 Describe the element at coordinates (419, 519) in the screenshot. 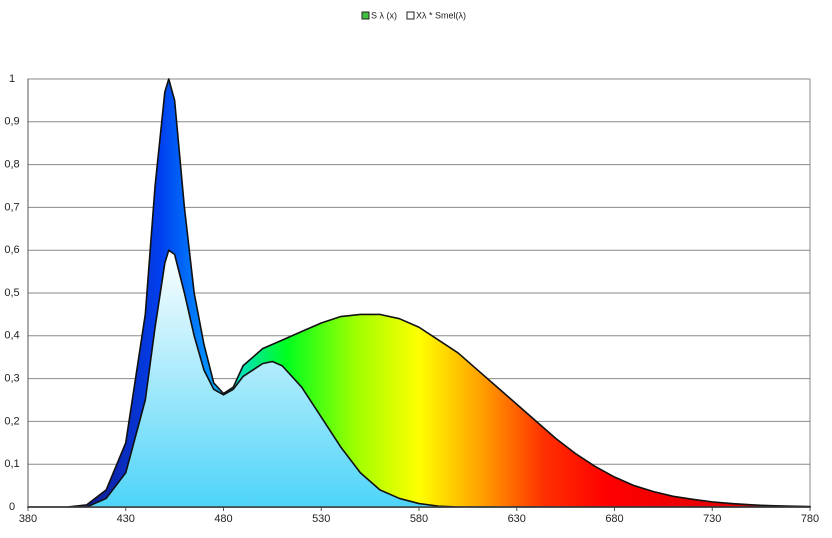

I see `x-tick-label: 580` at that location.